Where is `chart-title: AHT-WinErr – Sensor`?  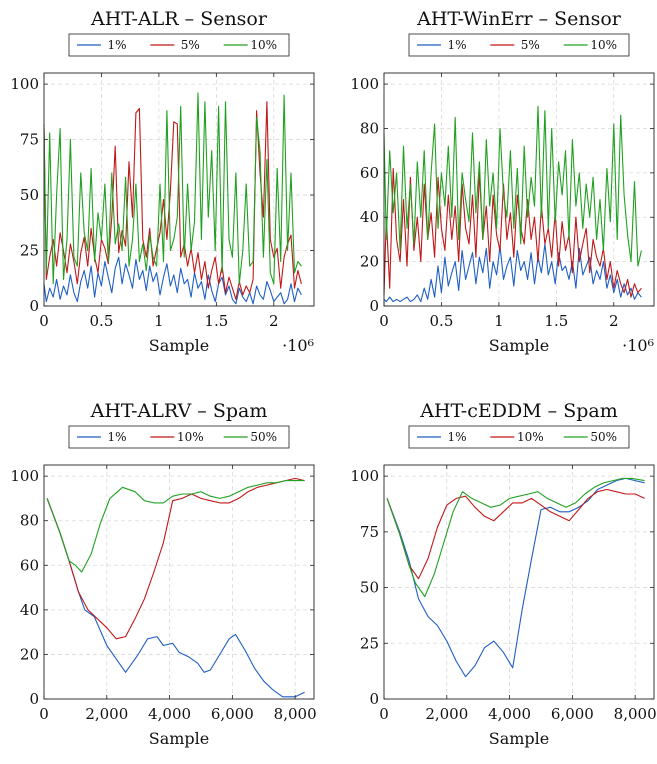
chart-title: AHT-WinErr – Sensor is located at coordinates (519, 19).